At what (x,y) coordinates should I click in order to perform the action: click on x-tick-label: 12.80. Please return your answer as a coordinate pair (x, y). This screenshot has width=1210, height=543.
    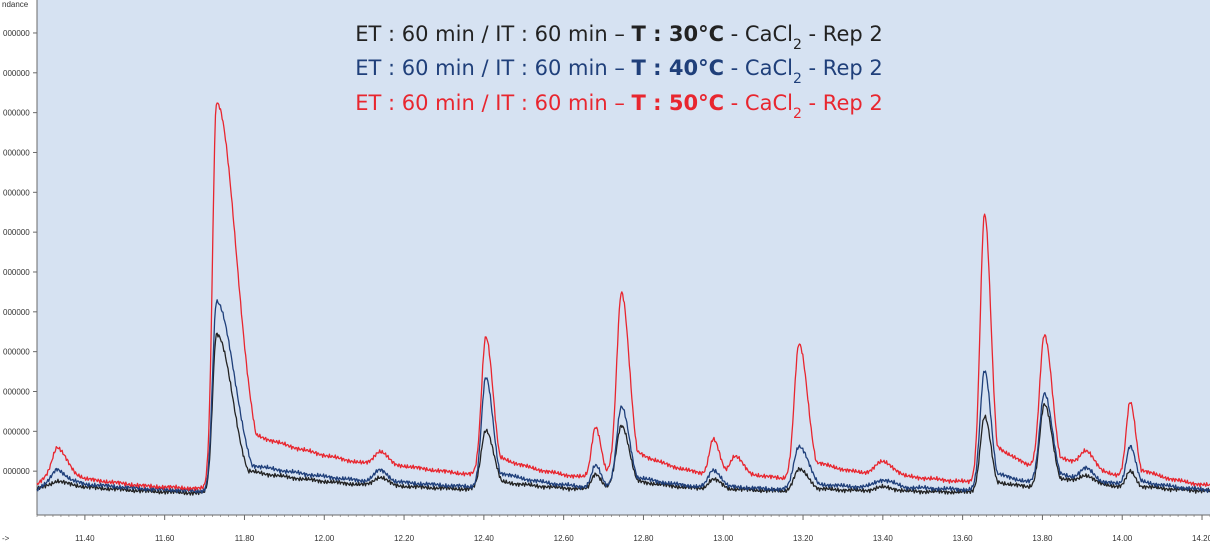
    Looking at the image, I should click on (643, 538).